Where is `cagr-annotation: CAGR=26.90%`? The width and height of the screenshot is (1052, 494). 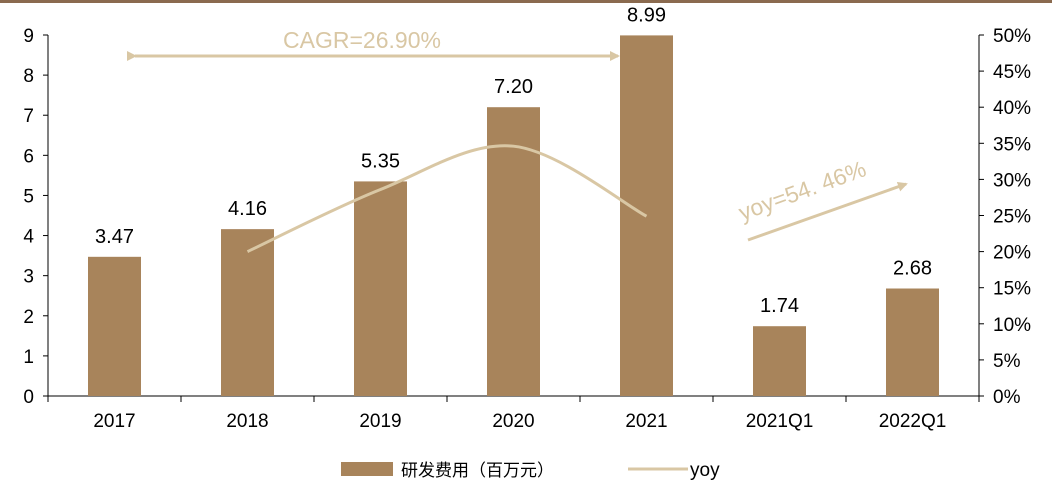
cagr-annotation: CAGR=26.90% is located at coordinates (373, 44).